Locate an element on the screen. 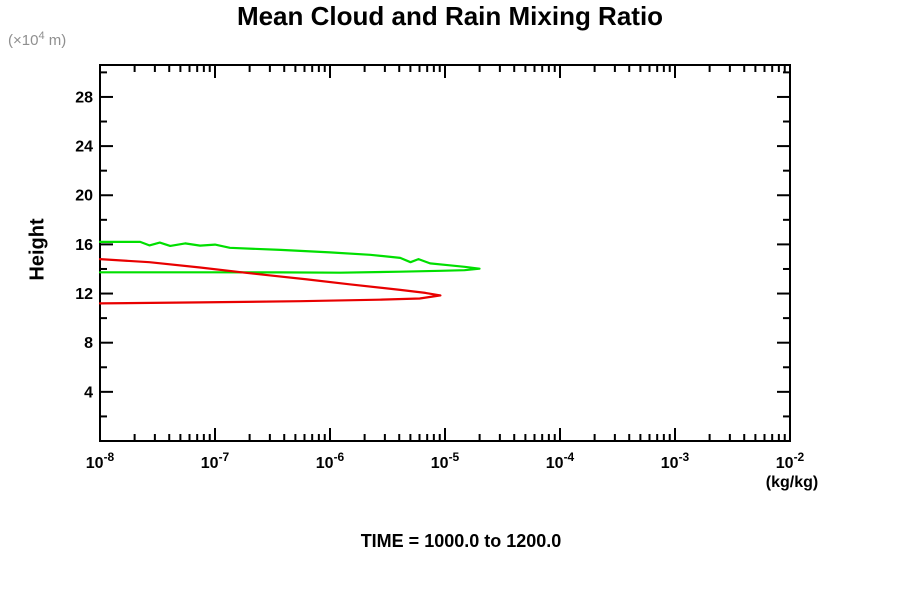 The width and height of the screenshot is (900, 600). x-tick-label: 10⁻⁷ is located at coordinates (215, 461).